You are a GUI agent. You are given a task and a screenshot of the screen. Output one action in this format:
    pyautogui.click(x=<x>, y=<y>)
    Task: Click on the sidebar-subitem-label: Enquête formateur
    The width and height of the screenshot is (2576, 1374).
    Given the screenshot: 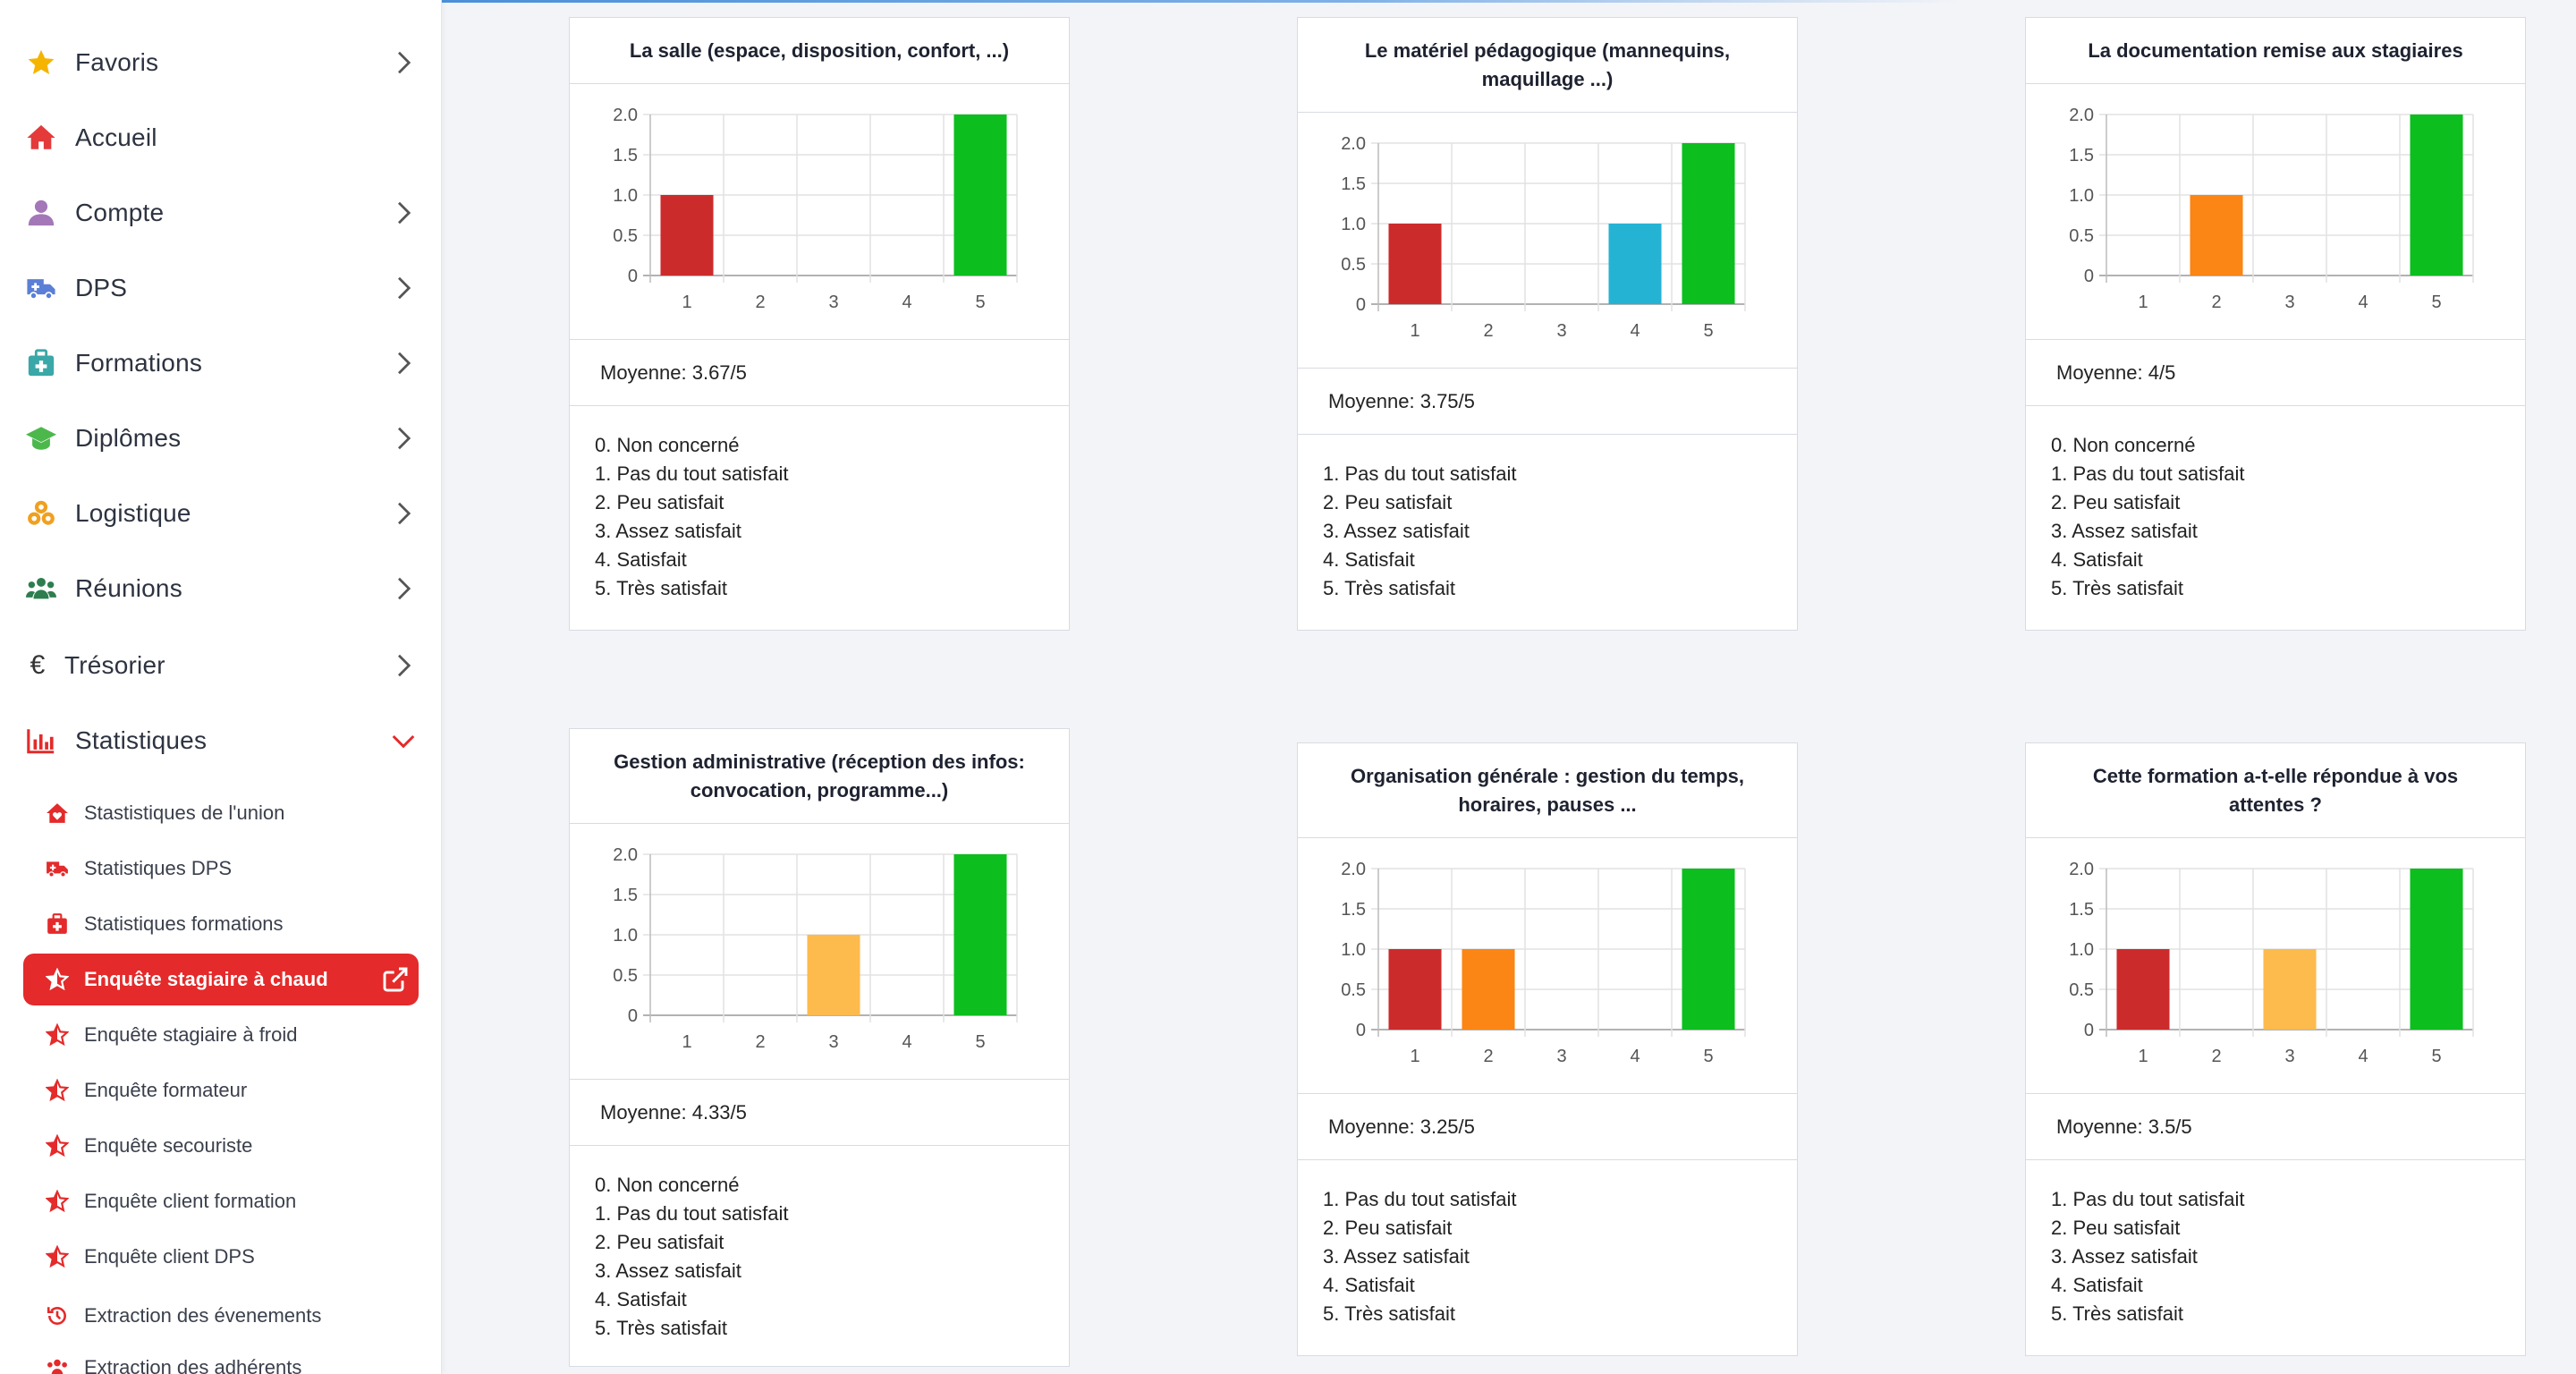 What is the action you would take?
    pyautogui.click(x=166, y=1090)
    